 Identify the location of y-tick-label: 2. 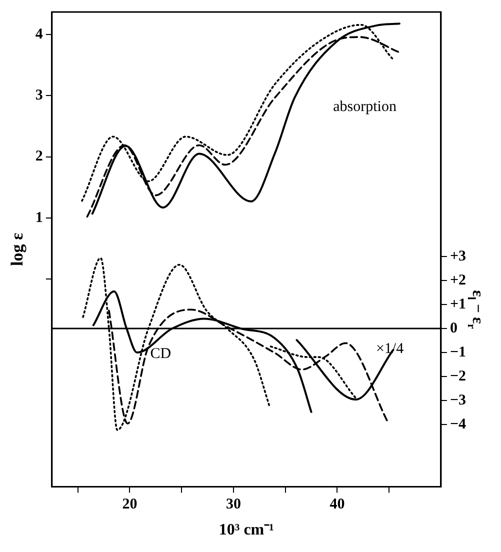
(39, 156).